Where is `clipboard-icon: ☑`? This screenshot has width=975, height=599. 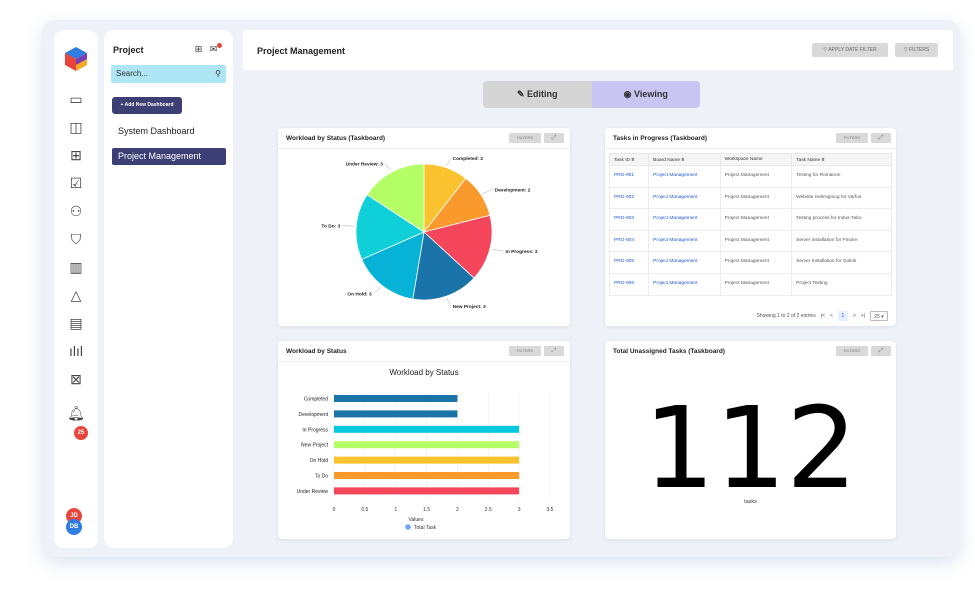 clipboard-icon: ☑ is located at coordinates (76, 183).